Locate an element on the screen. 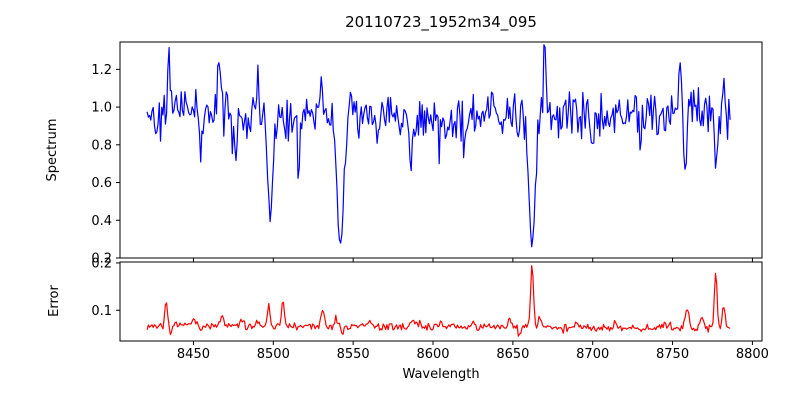  x-tick-label: 8500 is located at coordinates (273, 354).